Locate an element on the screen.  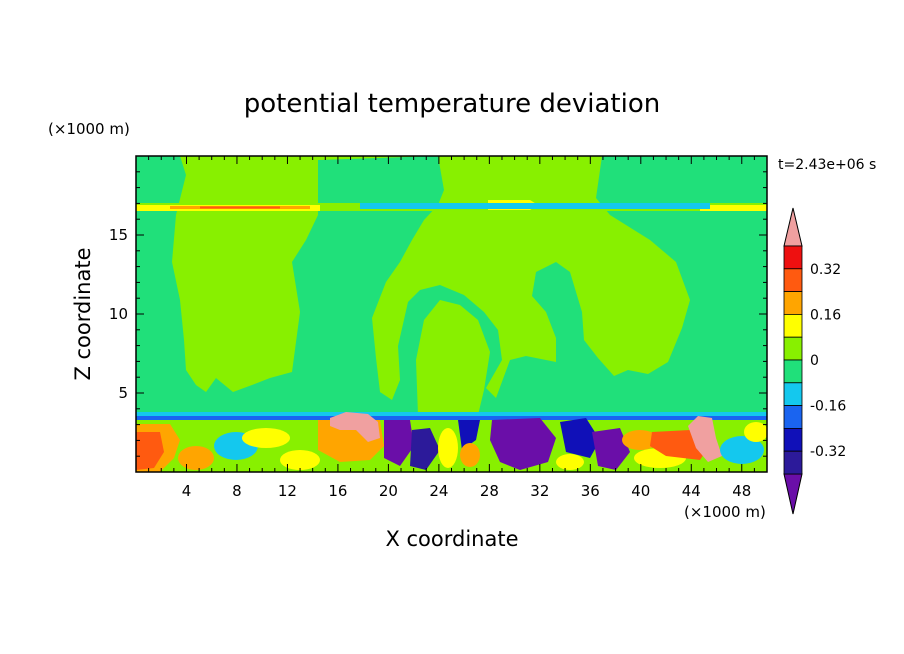
colorbar-label: 0.32 is located at coordinates (825, 270).